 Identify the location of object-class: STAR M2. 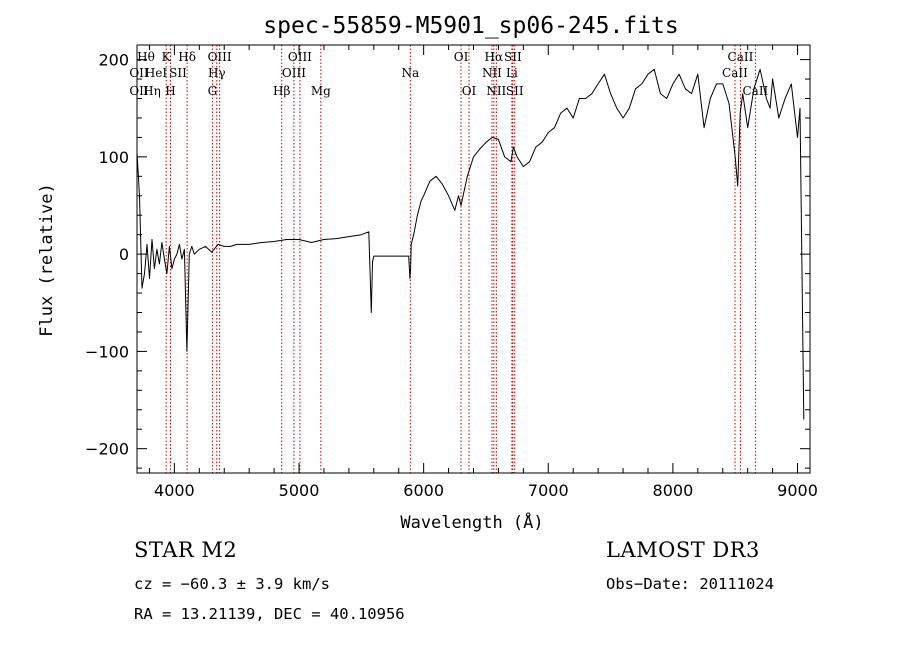
(186, 550).